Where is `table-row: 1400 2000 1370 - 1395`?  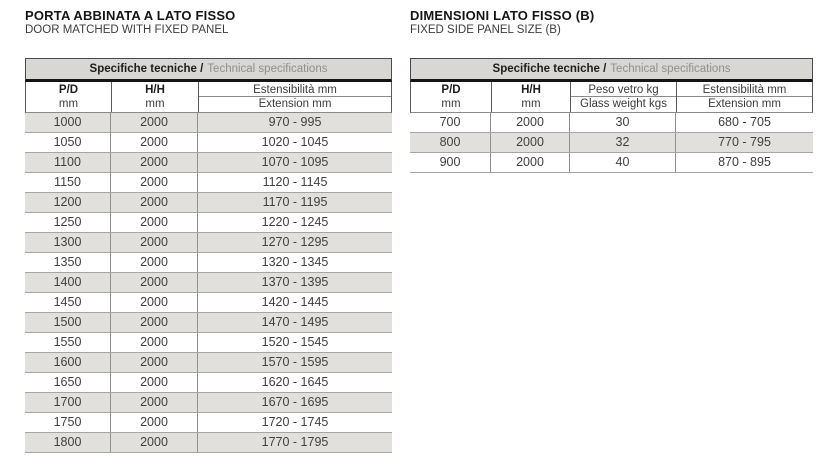
table-row: 1400 2000 1370 - 1395 is located at coordinates (208, 282).